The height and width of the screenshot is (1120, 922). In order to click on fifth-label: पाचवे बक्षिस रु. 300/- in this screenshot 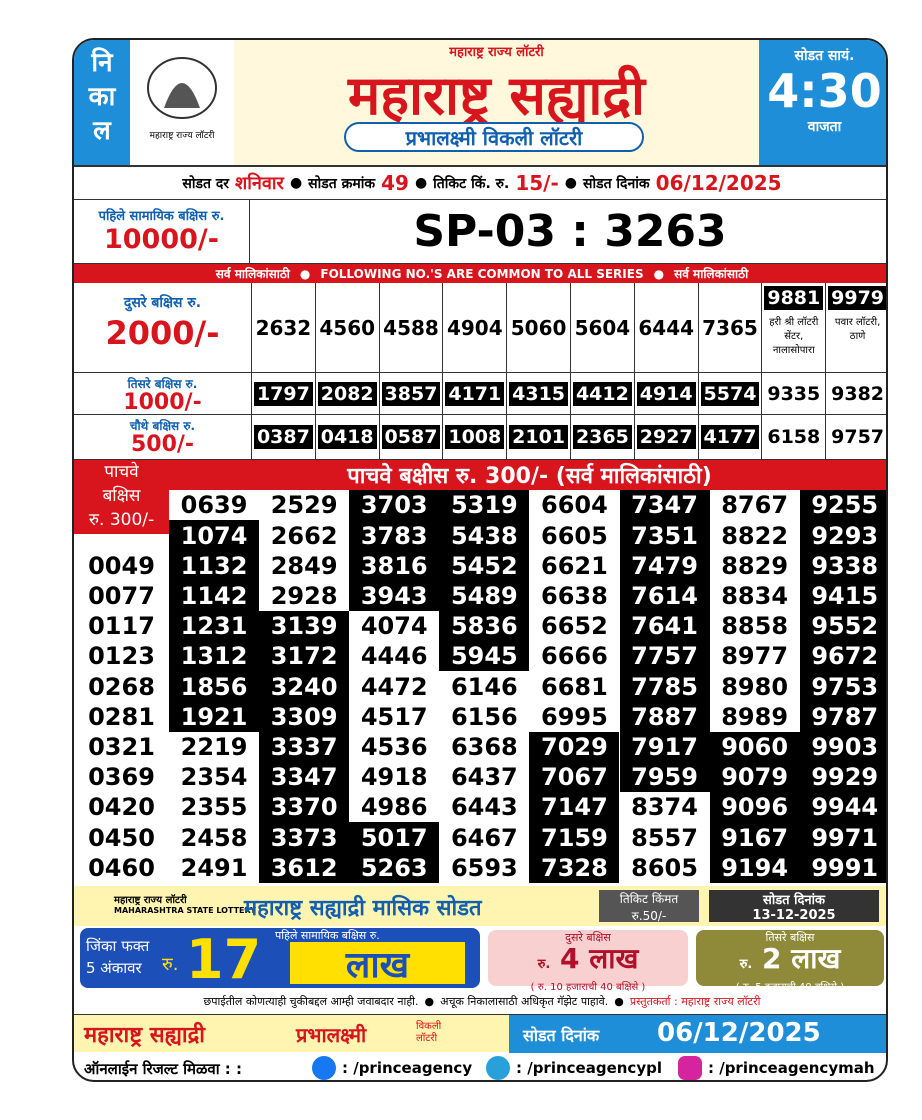, I will do `click(121, 497)`.